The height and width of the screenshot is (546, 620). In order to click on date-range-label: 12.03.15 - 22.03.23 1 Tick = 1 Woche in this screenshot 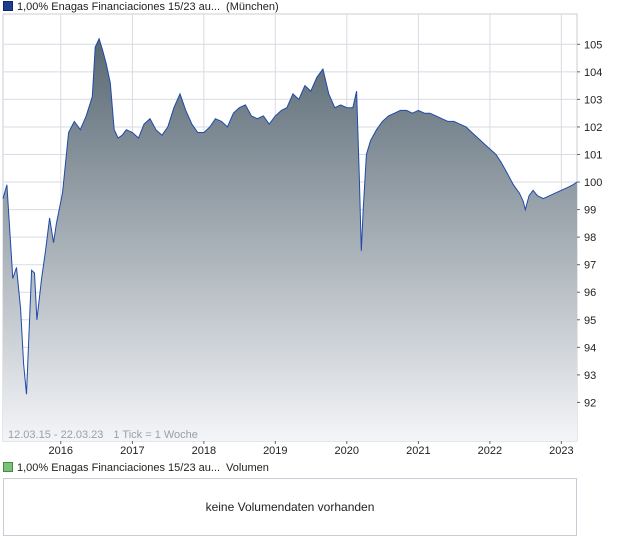, I will do `click(103, 435)`.